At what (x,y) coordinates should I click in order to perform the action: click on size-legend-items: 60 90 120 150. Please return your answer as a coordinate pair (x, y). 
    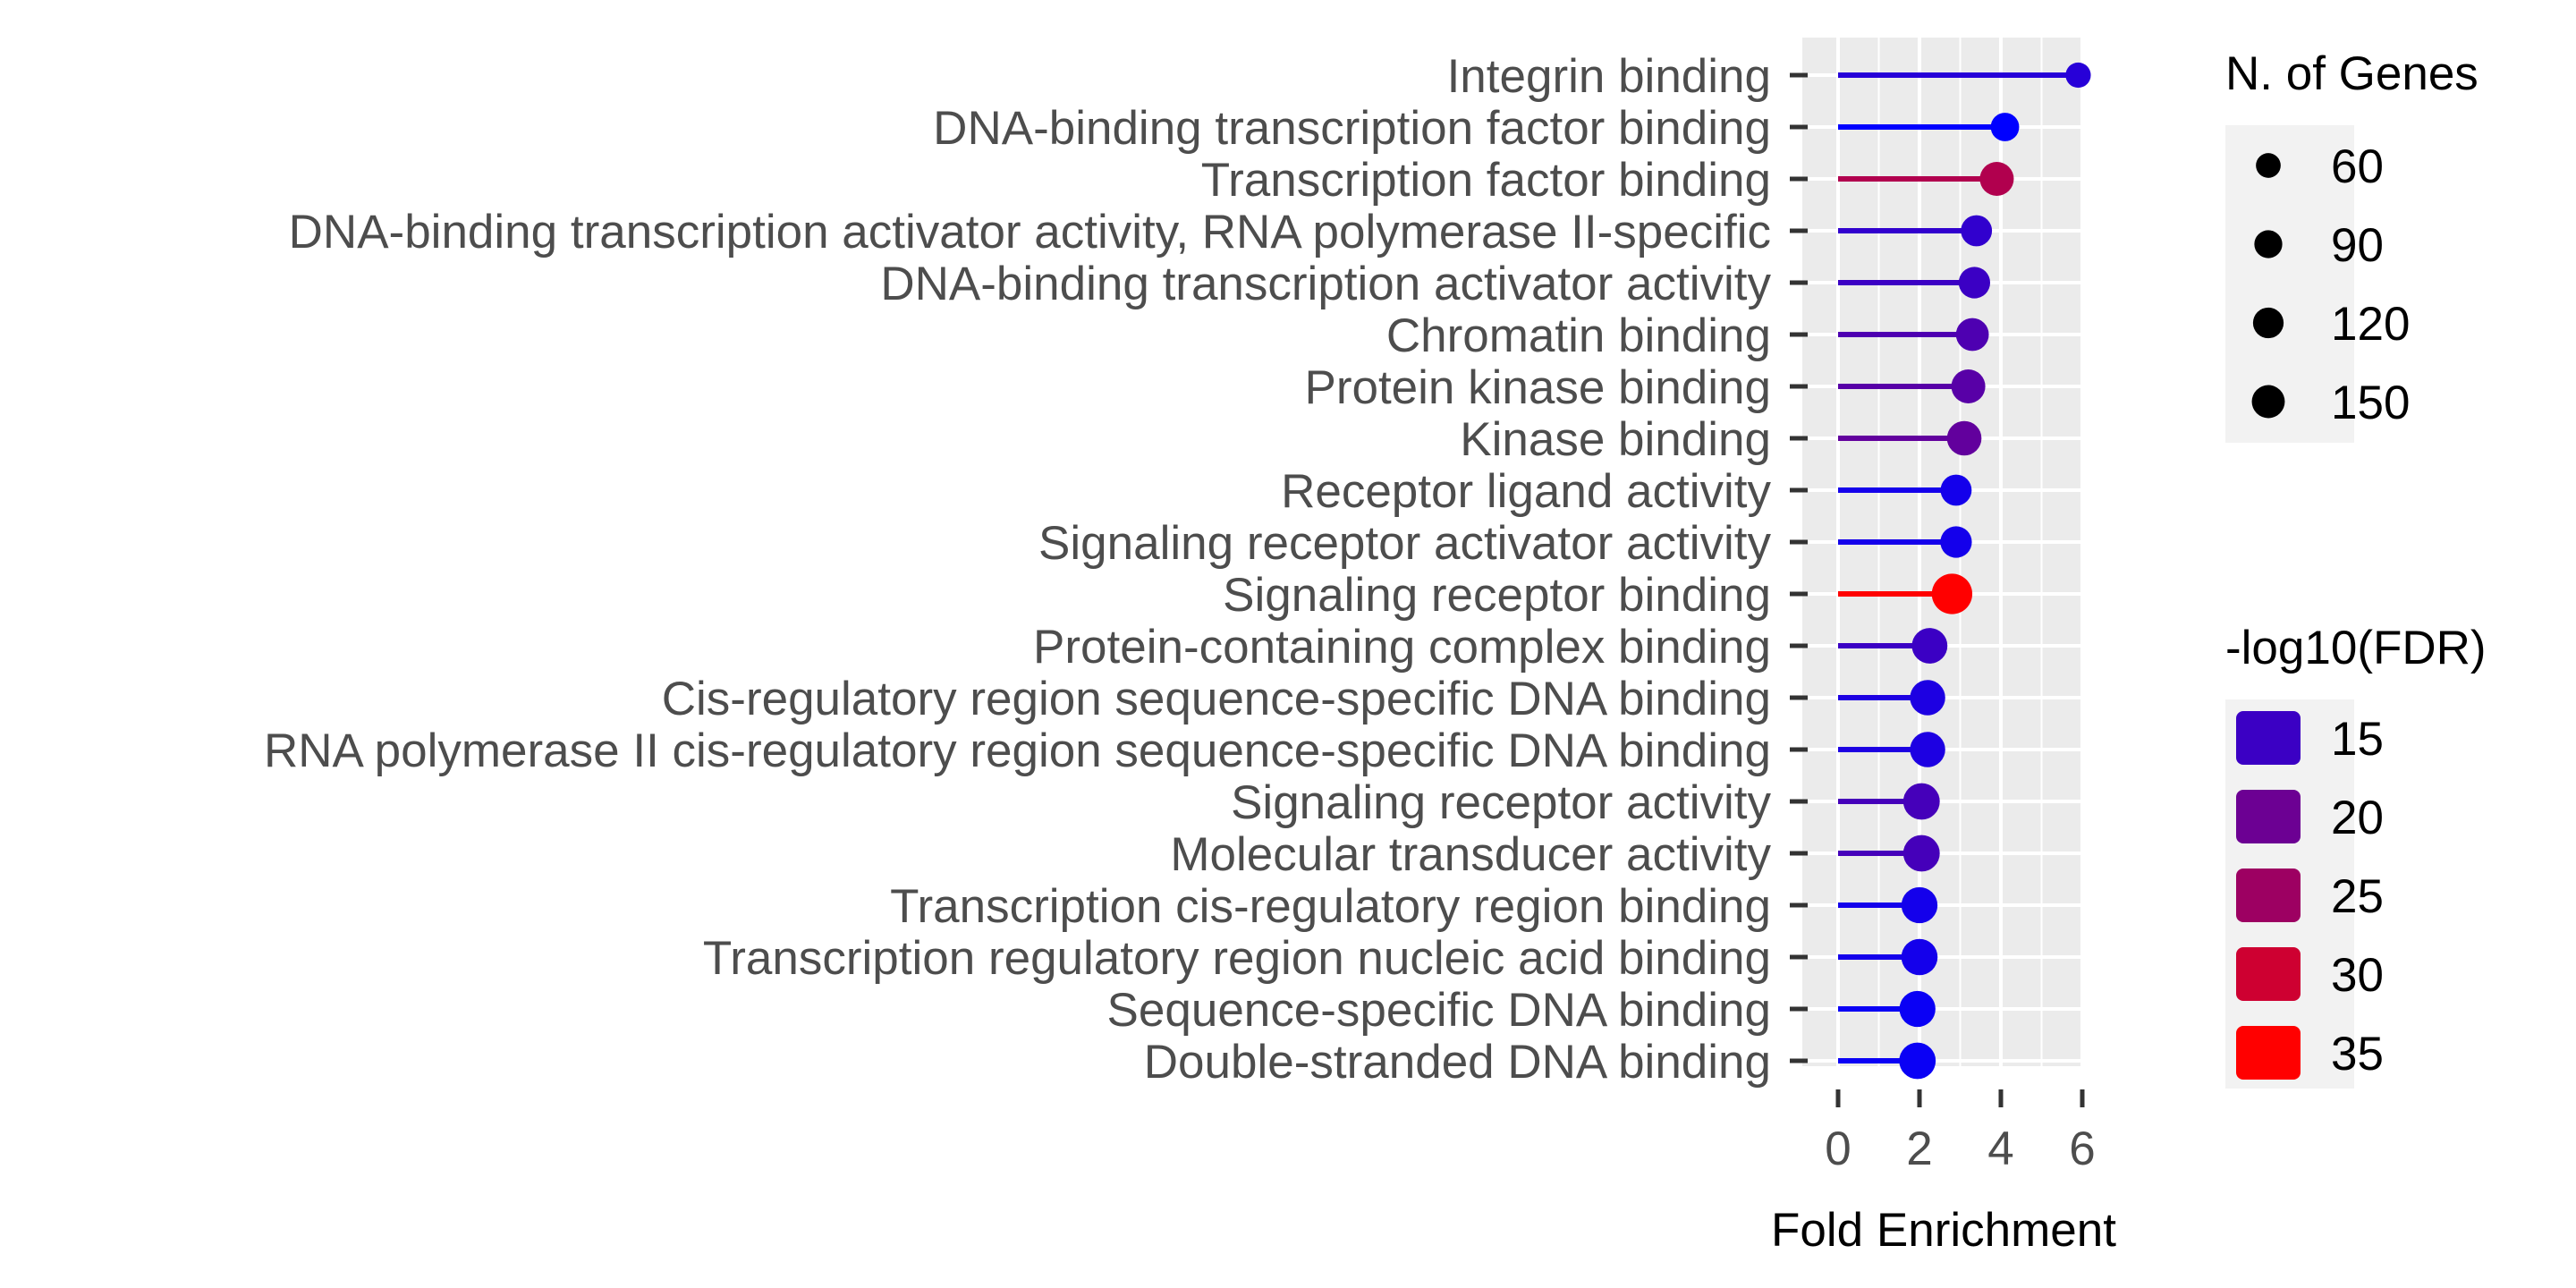
    Looking at the image, I should click on (2330, 284).